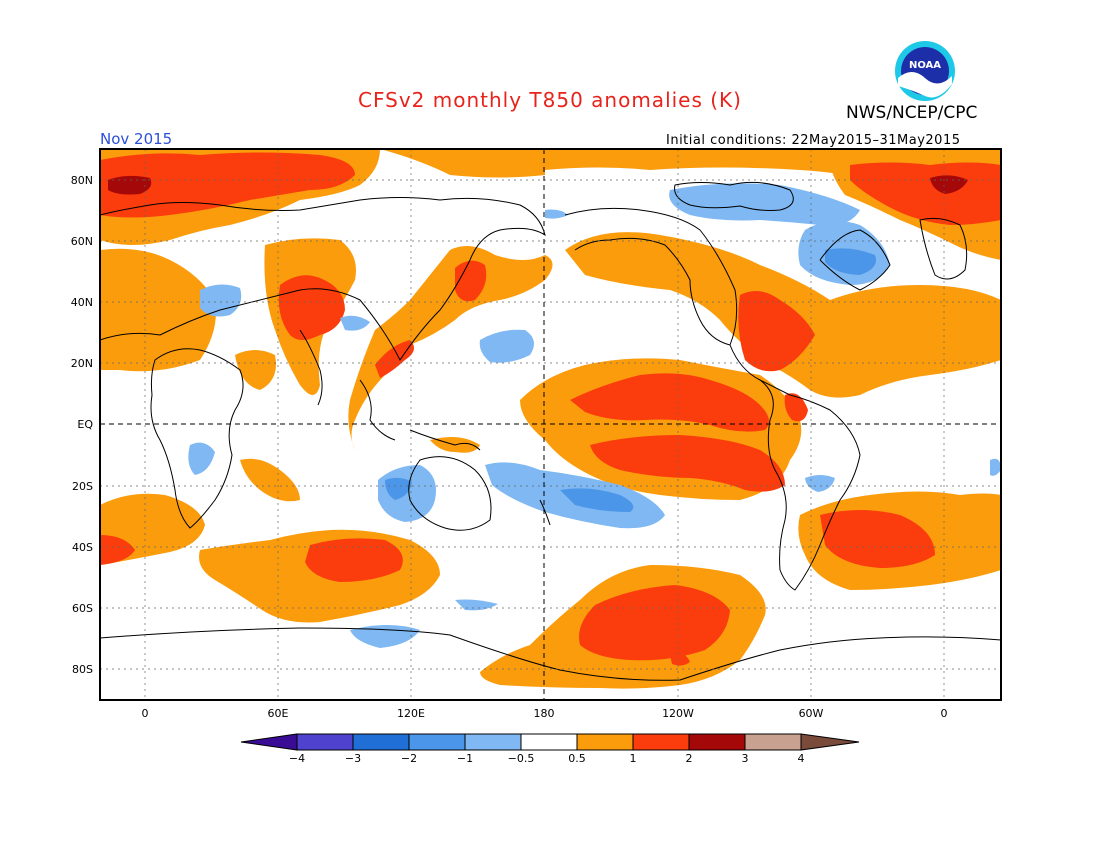 This screenshot has width=1100, height=850. I want to click on lat-label-20n: 20N, so click(82, 363).